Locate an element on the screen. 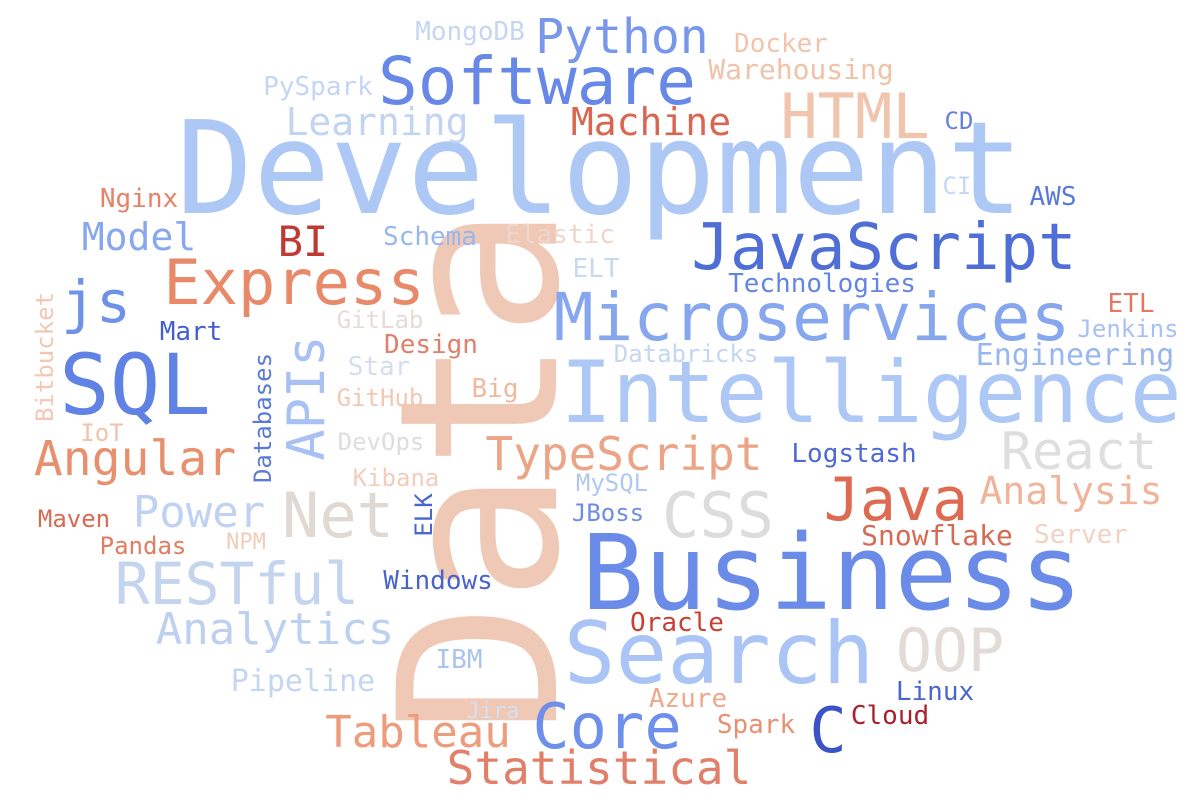 Image resolution: width=1200 pixels, height=800 pixels. word-machine: Machine is located at coordinates (651, 122).